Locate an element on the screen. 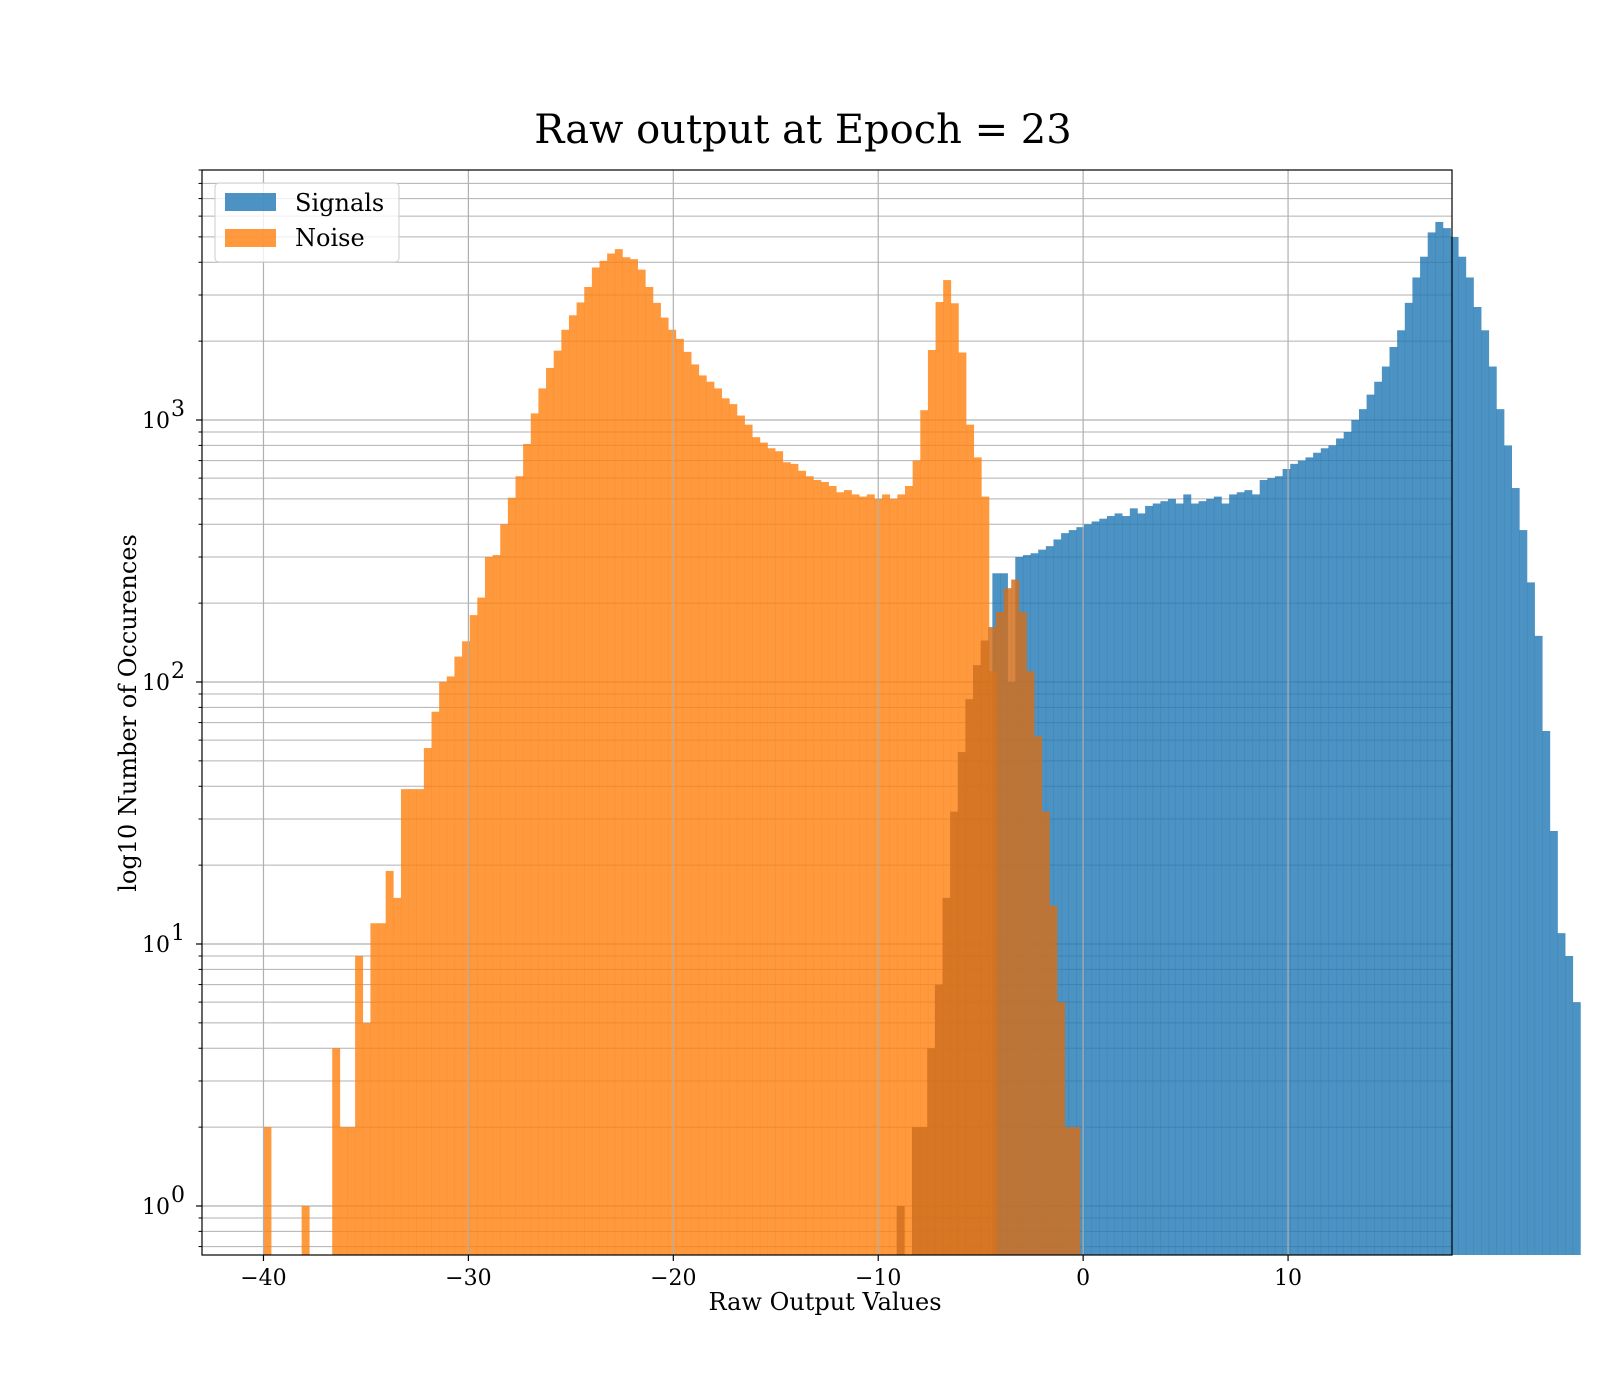 This screenshot has width=1600, height=1400. x-tick-label: 0 is located at coordinates (1083, 1278).